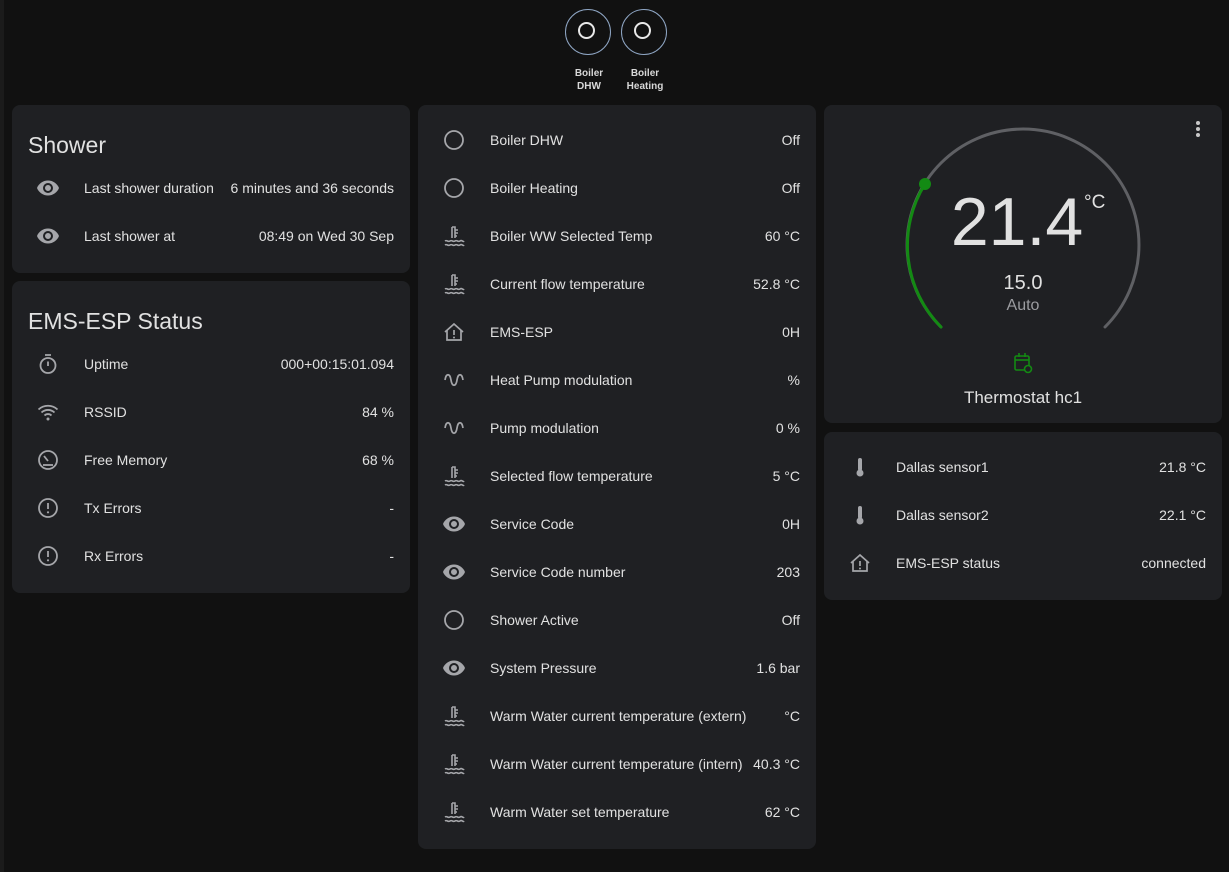 The image size is (1229, 872). Describe the element at coordinates (942, 515) in the screenshot. I see `row-name: Dallas sensor2` at that location.